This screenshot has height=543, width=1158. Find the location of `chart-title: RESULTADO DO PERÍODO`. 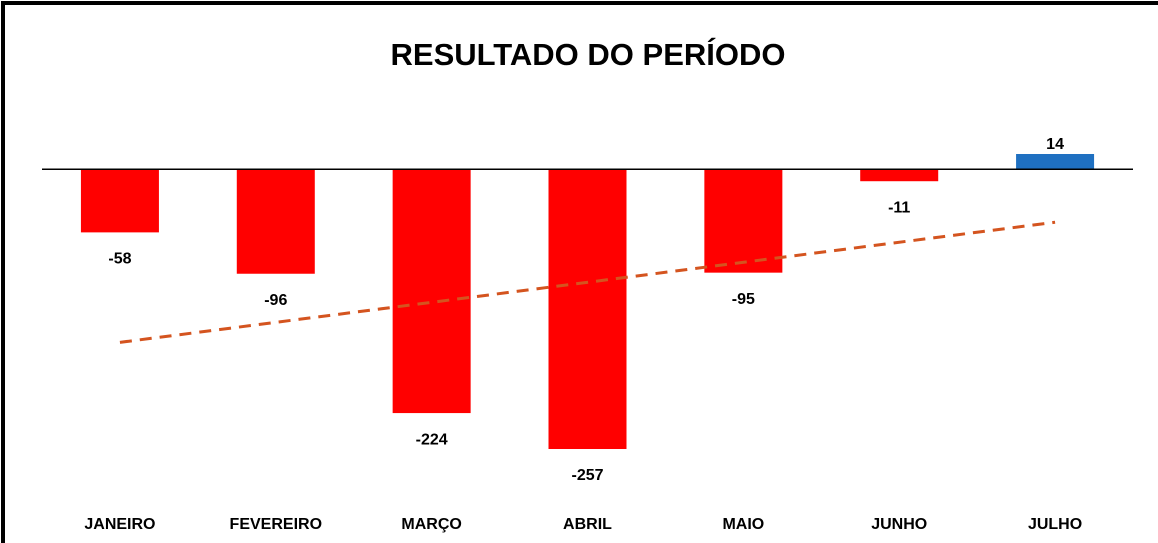

chart-title: RESULTADO DO PERÍODO is located at coordinates (588, 54).